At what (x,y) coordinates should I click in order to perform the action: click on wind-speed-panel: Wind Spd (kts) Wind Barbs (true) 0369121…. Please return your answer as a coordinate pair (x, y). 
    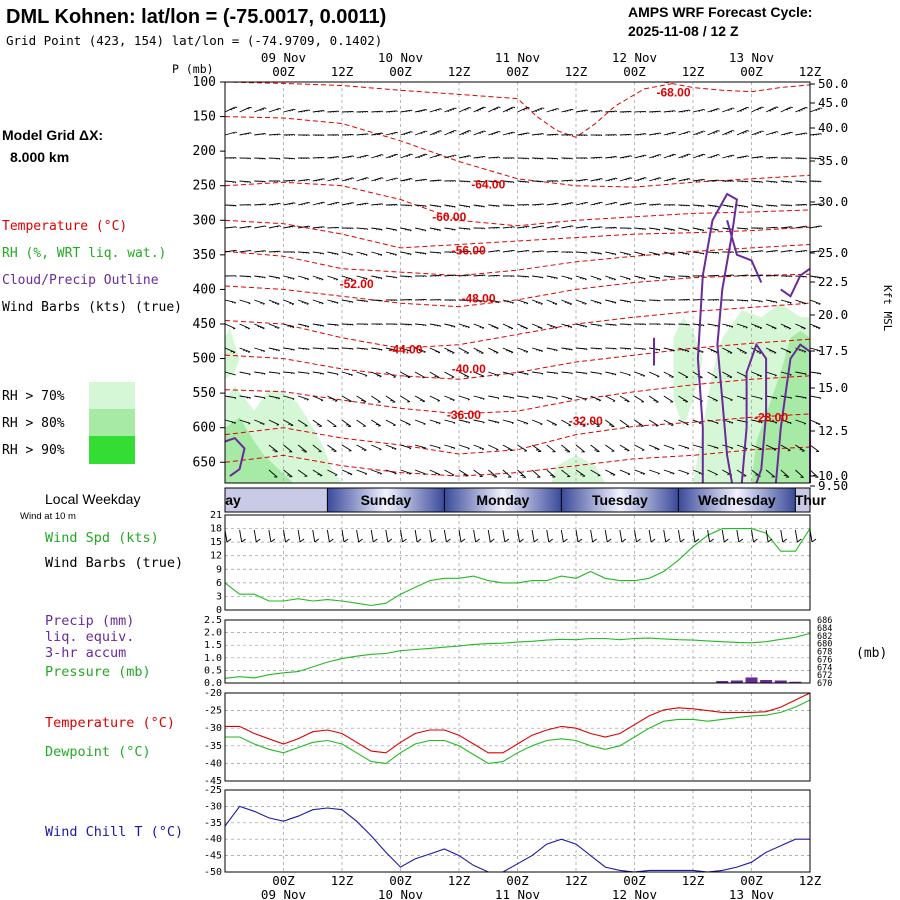
    Looking at the image, I should click on (431, 563).